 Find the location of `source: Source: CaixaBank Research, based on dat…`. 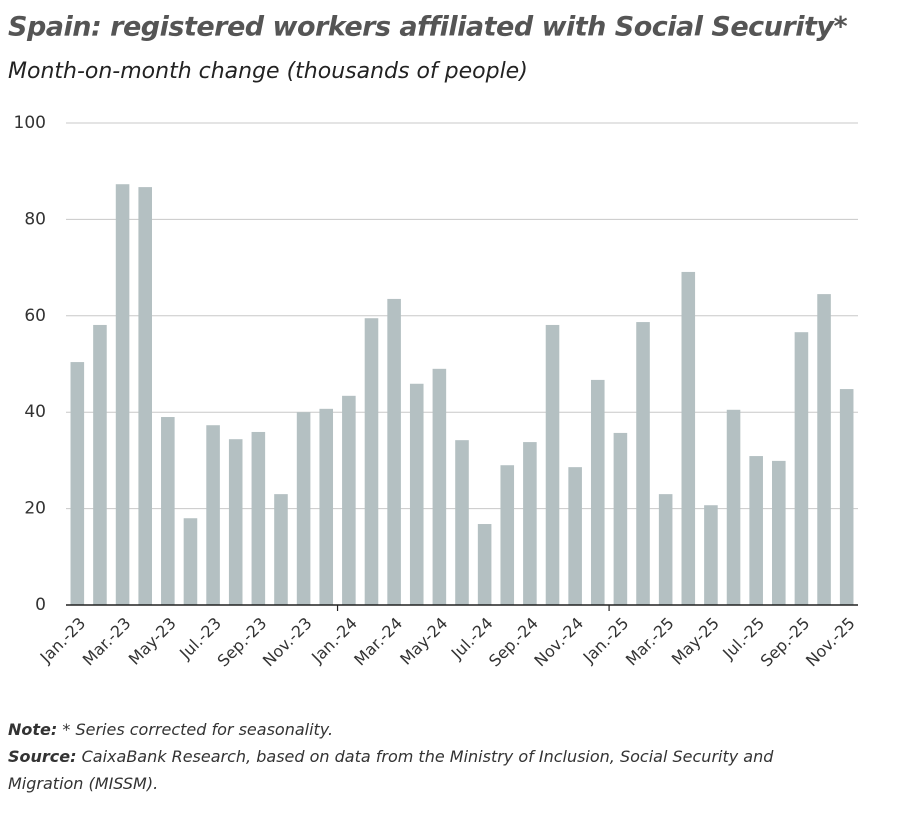

source: Source: CaixaBank Research, based on dat… is located at coordinates (393, 770).